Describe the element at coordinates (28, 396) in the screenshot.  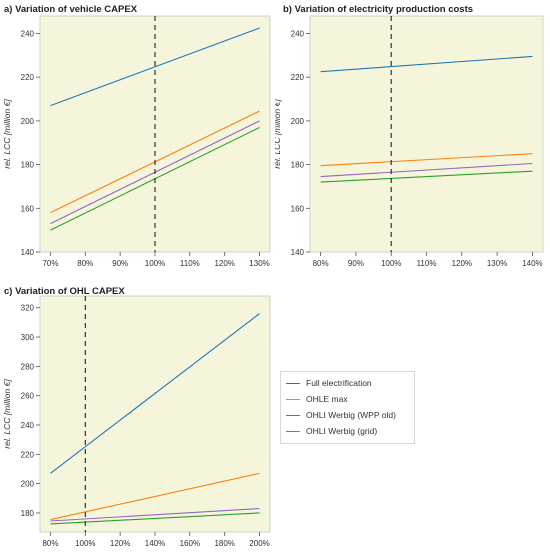
I see `y-tick-label: 260` at that location.